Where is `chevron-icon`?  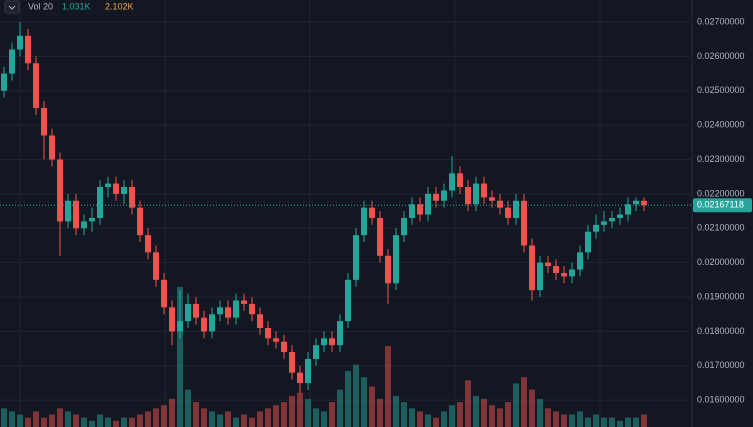 chevron-icon is located at coordinates (12, 7).